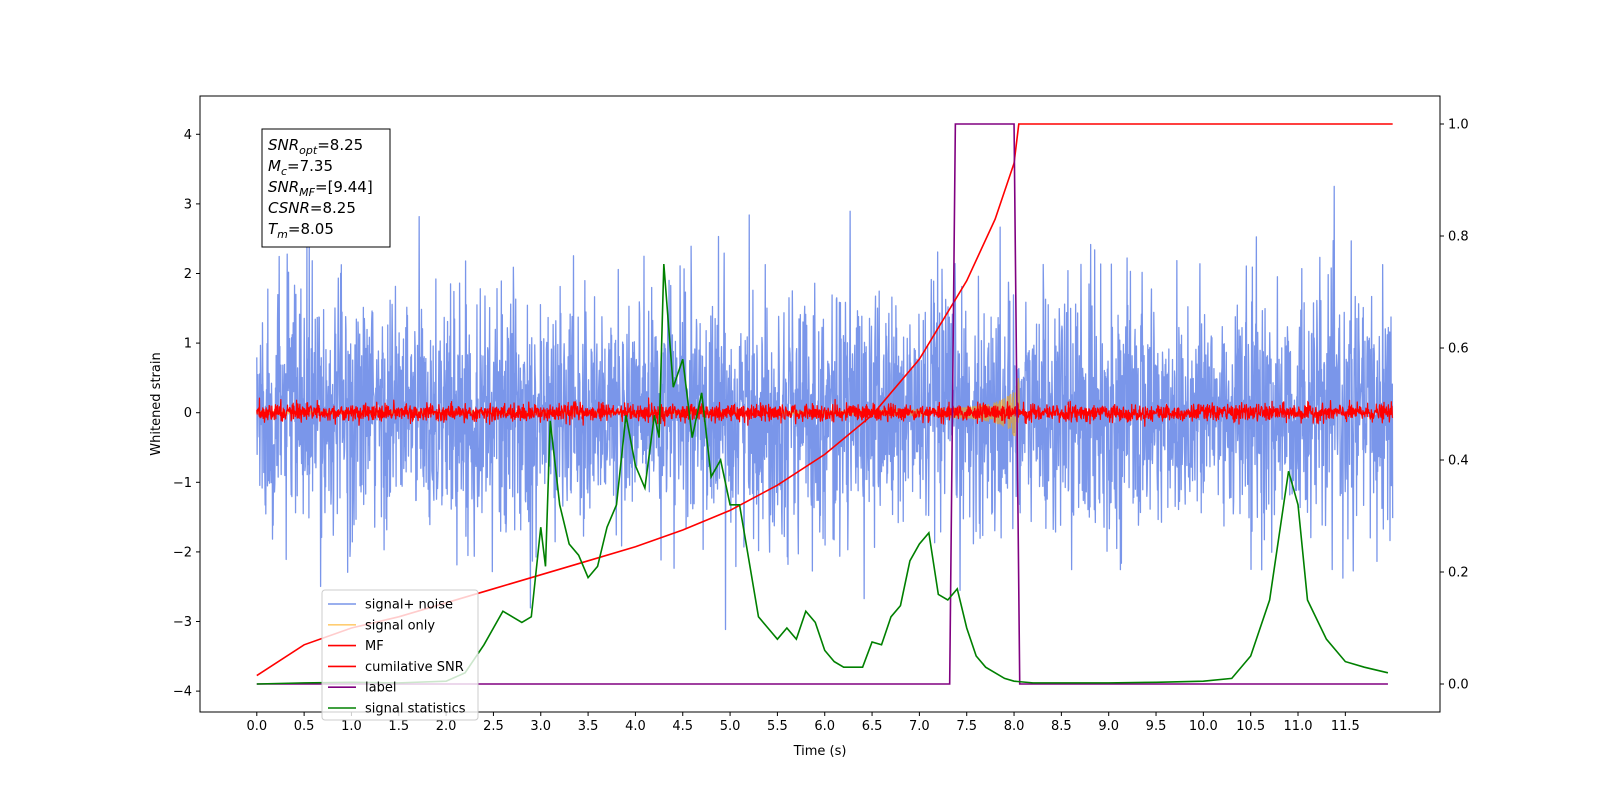  I want to click on x-tick-label: 11.5, so click(1345, 726).